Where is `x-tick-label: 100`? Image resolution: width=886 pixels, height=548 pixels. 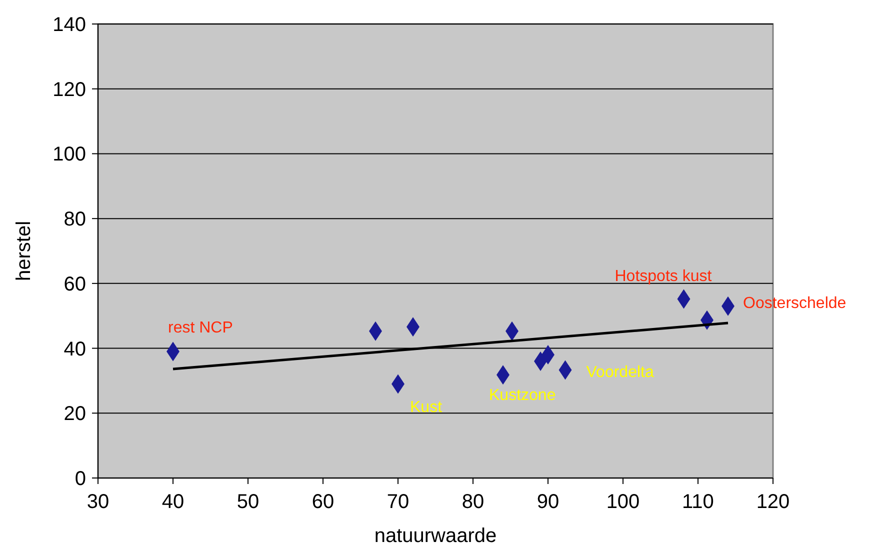 x-tick-label: 100 is located at coordinates (623, 502).